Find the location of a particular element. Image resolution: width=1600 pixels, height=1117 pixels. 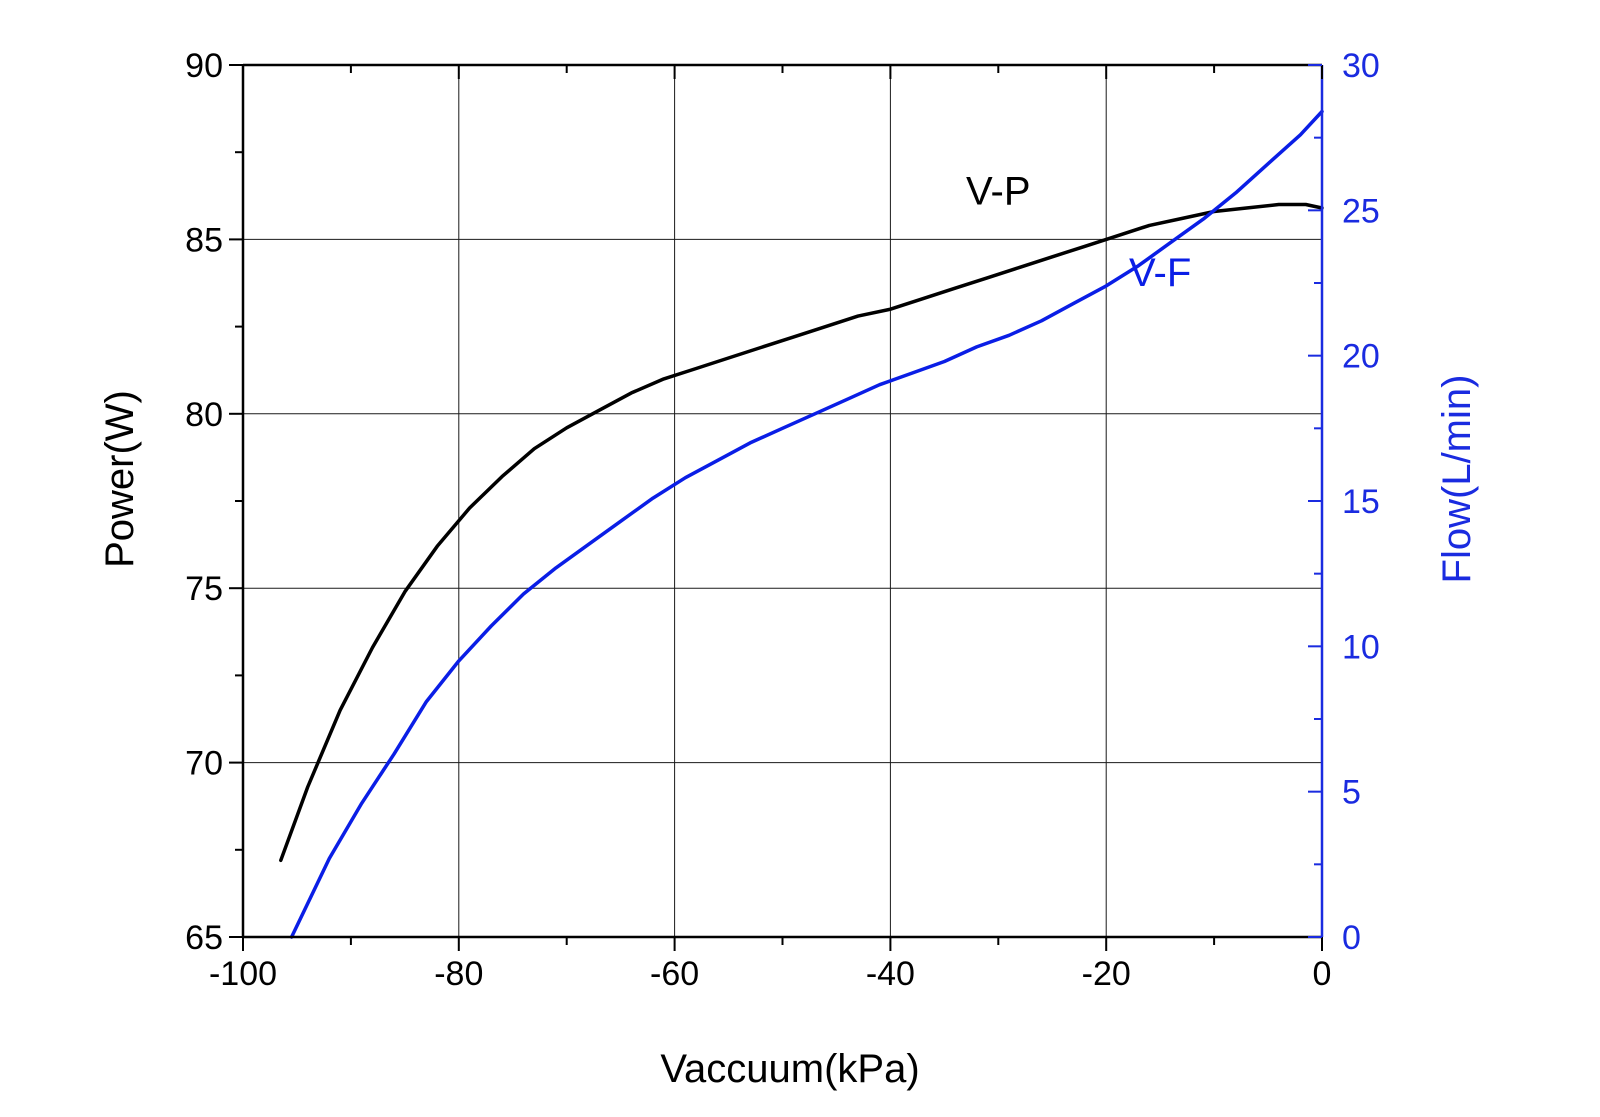

x-tick-label: -80 is located at coordinates (458, 974).